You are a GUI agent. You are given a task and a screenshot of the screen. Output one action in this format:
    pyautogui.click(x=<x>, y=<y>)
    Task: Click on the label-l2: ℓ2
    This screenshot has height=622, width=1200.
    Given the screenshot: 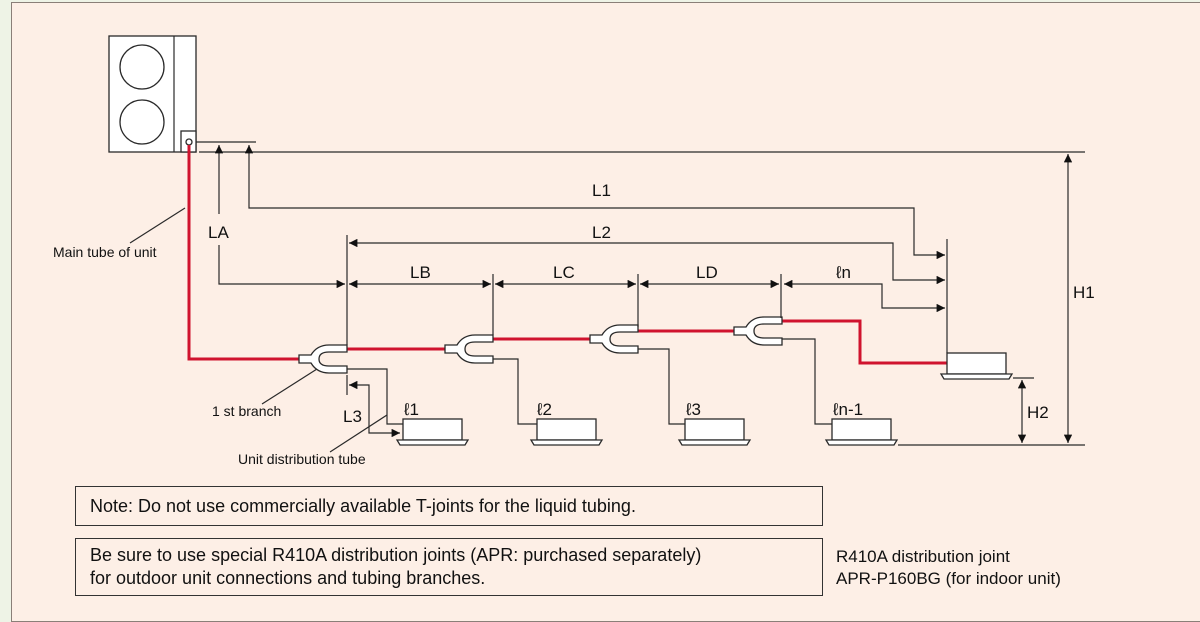 What is the action you would take?
    pyautogui.click(x=544, y=409)
    